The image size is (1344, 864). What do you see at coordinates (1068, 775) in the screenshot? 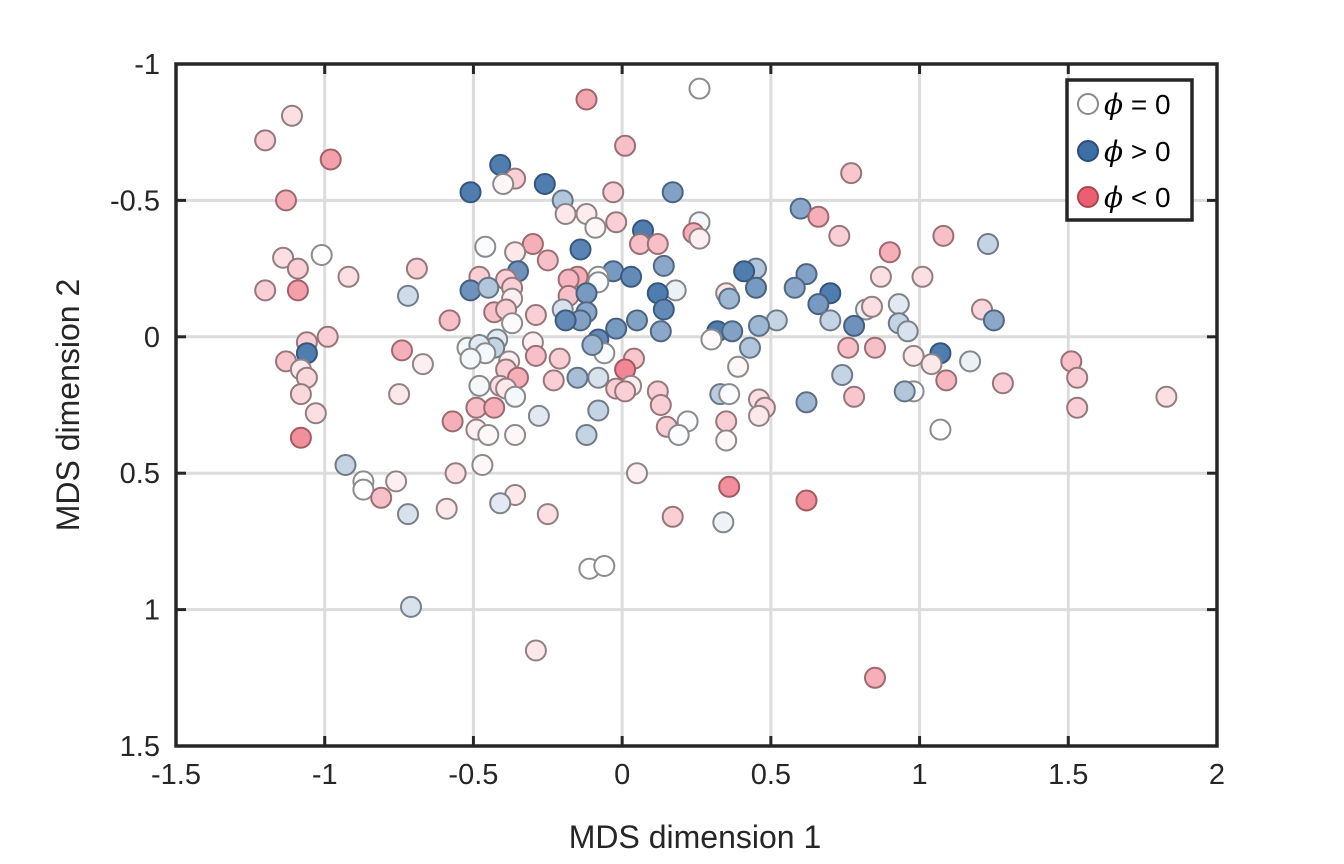
I see `x-tick-label: 1.5` at bounding box center [1068, 775].